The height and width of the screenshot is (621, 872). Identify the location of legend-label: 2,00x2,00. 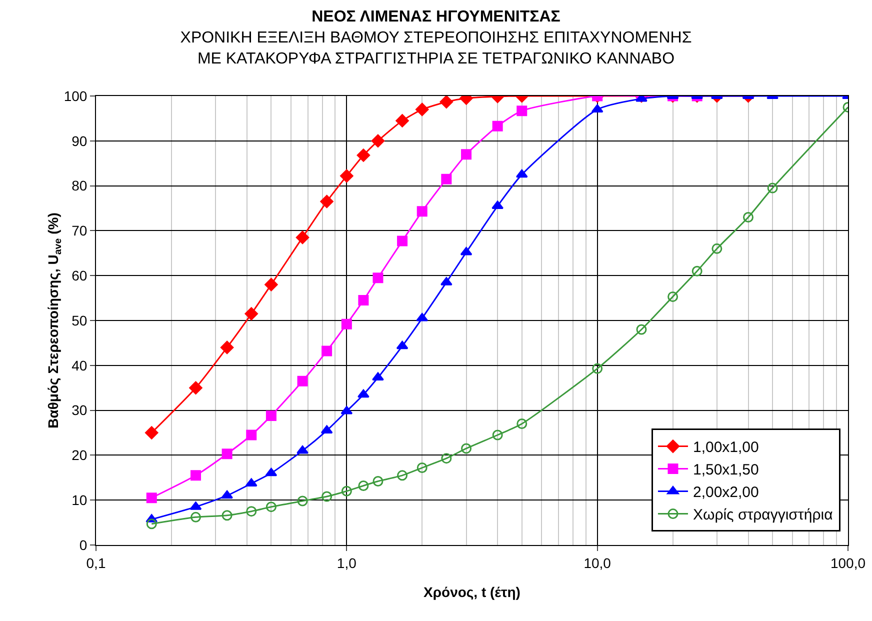
(725, 493).